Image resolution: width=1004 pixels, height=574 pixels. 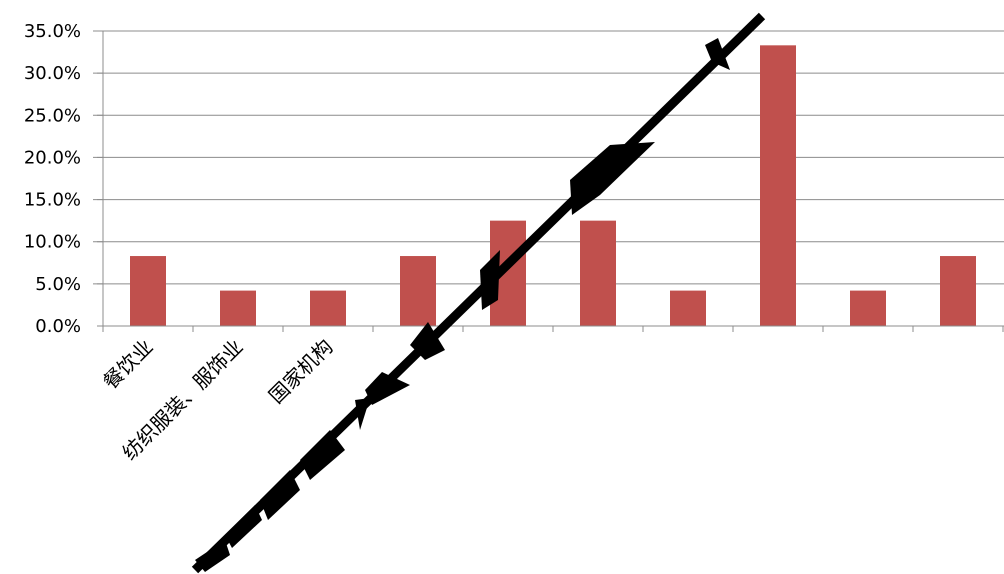 I want to click on y-tick-label: 35.0%, so click(x=52, y=31).